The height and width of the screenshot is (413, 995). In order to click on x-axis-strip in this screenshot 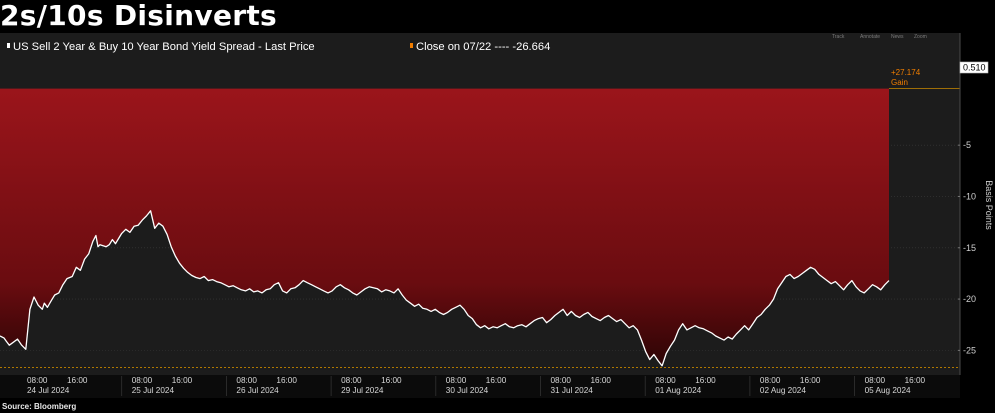, I will do `click(480, 386)`.